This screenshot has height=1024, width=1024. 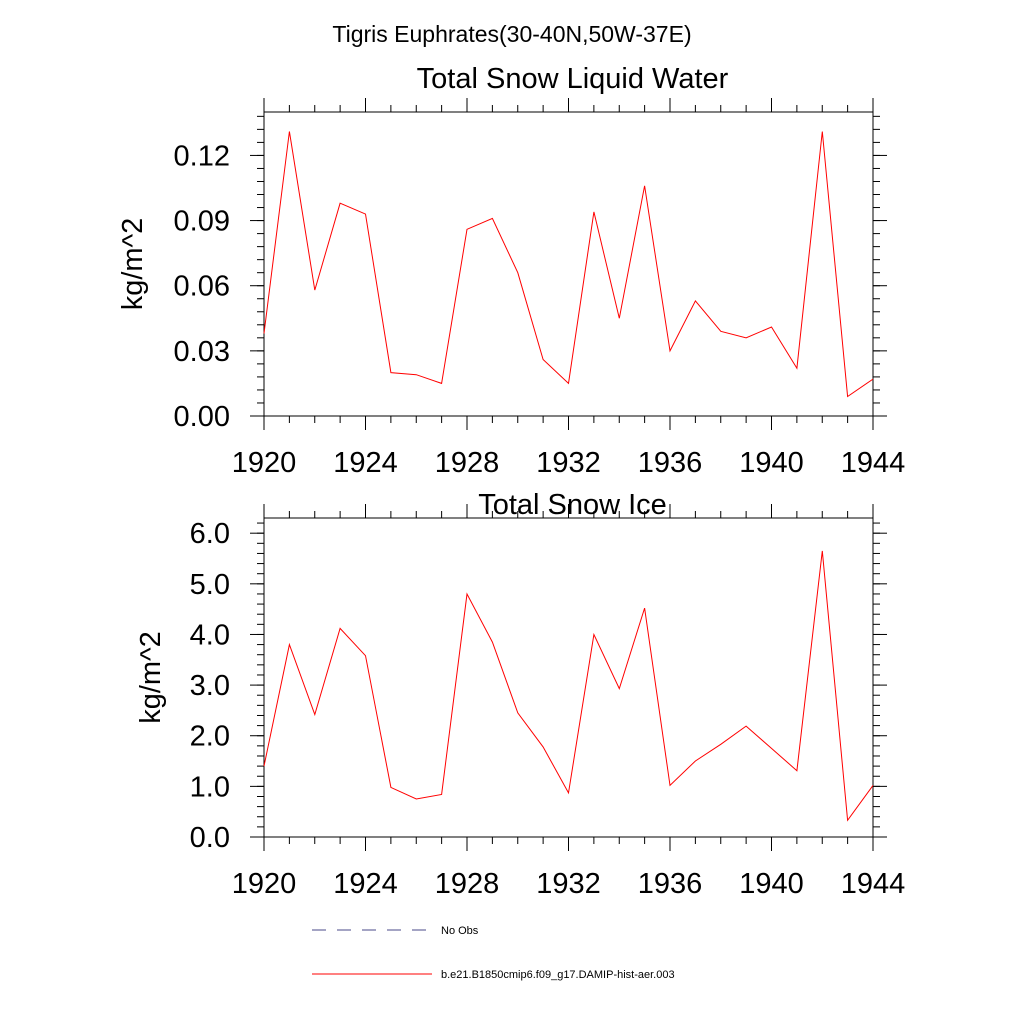 What do you see at coordinates (210, 737) in the screenshot?
I see `y-tick-label: 2.0` at bounding box center [210, 737].